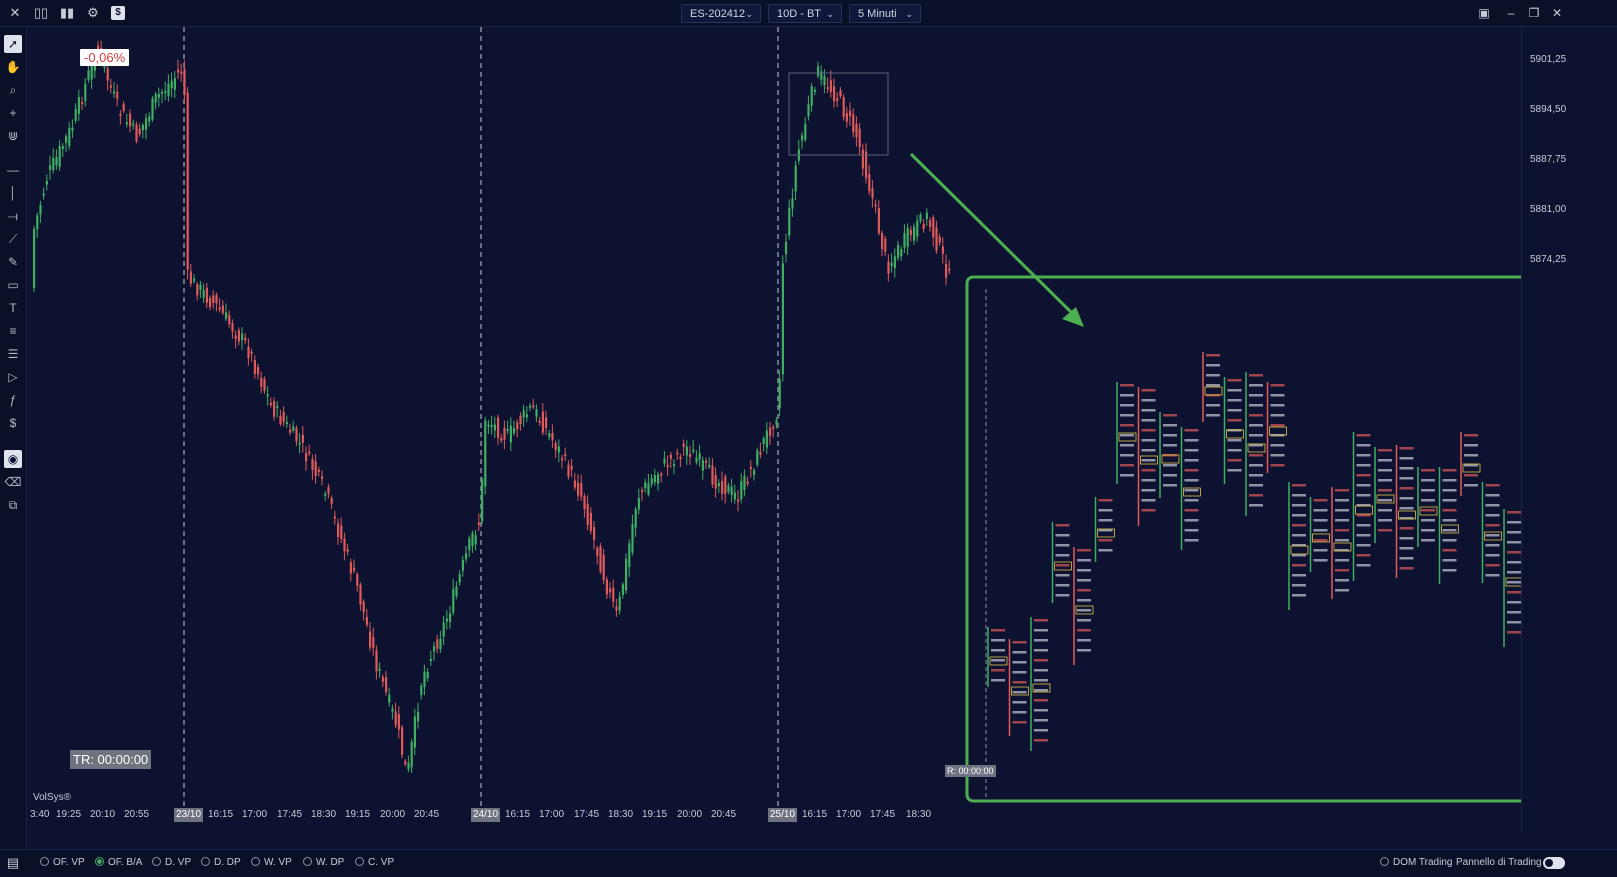  Describe the element at coordinates (1554, 863) in the screenshot. I see `trading-panel-switch` at that location.